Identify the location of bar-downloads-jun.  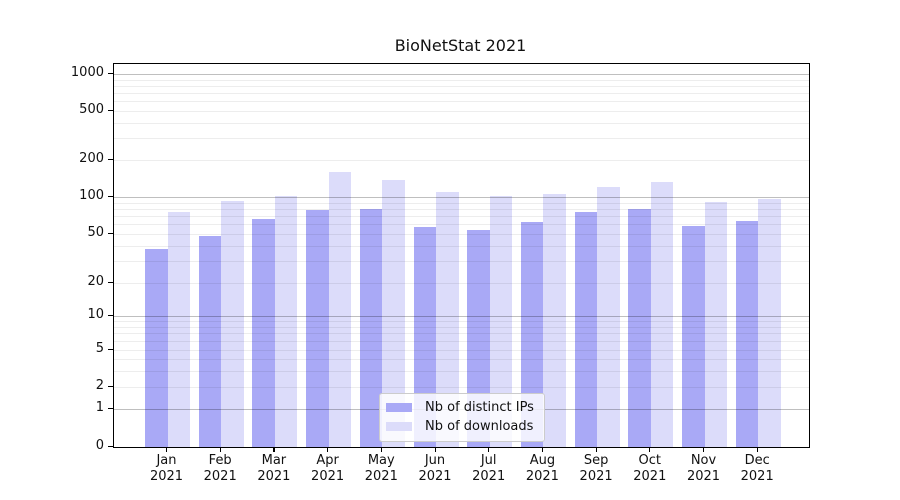
(447, 319).